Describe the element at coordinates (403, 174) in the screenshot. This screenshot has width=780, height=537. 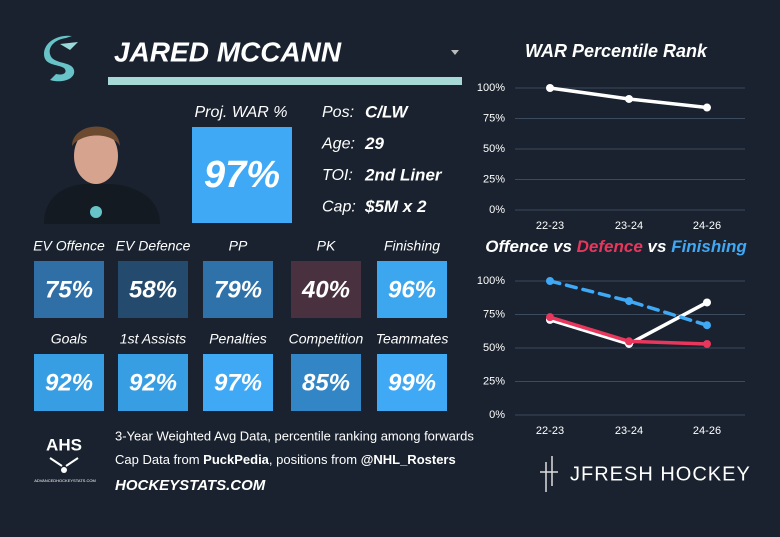
I see `info-value: 2nd Liner` at that location.